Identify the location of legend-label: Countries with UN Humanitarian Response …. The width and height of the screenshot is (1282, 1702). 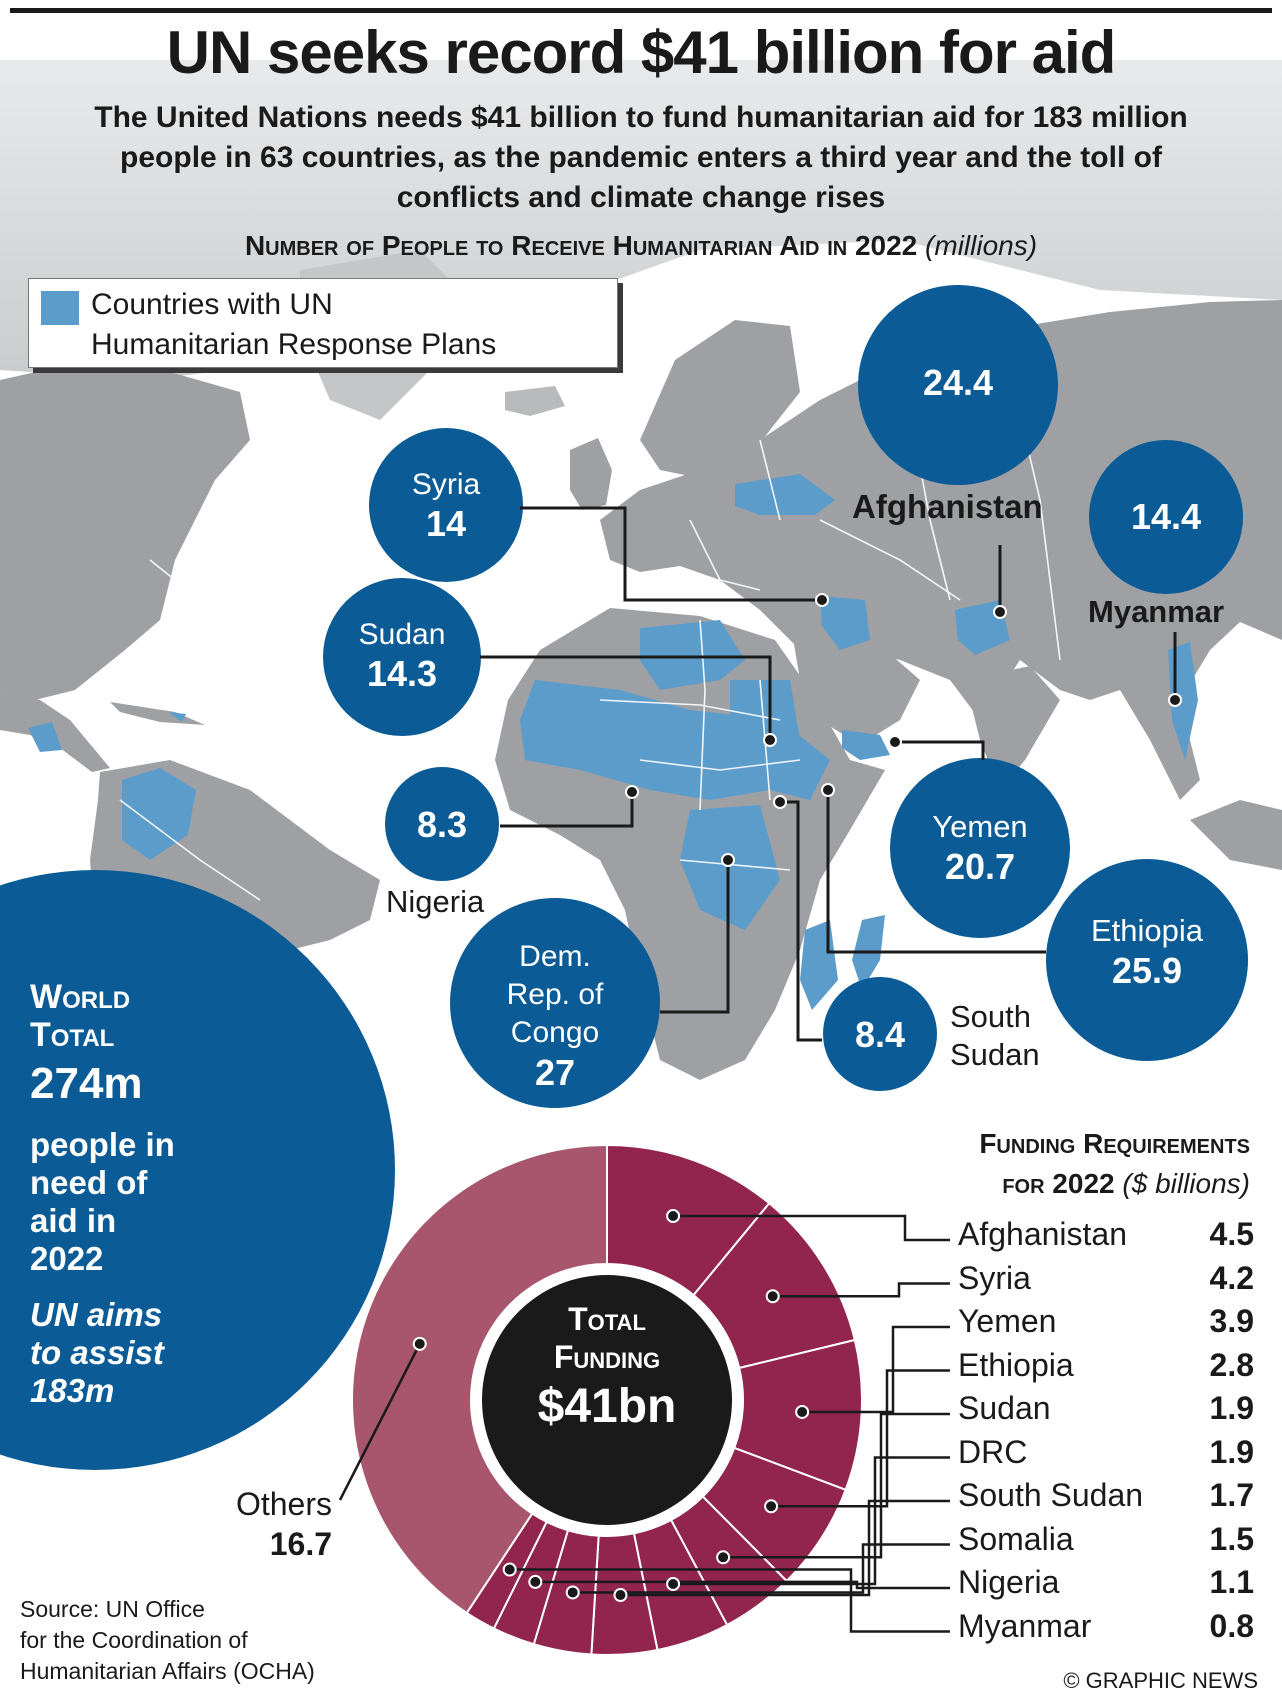
(293, 325).